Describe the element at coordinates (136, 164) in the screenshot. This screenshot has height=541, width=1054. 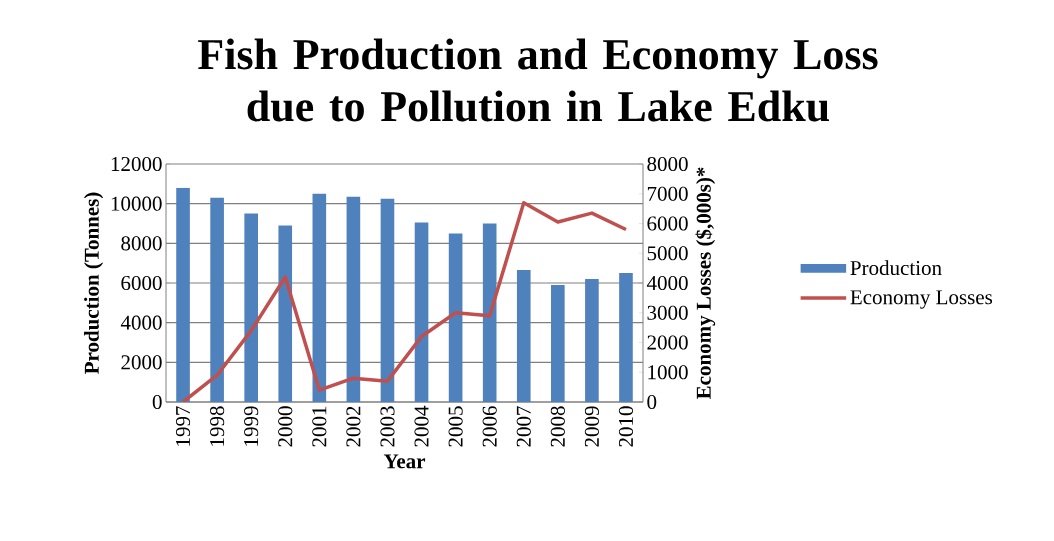
I see `y-tick-label: 12000` at that location.